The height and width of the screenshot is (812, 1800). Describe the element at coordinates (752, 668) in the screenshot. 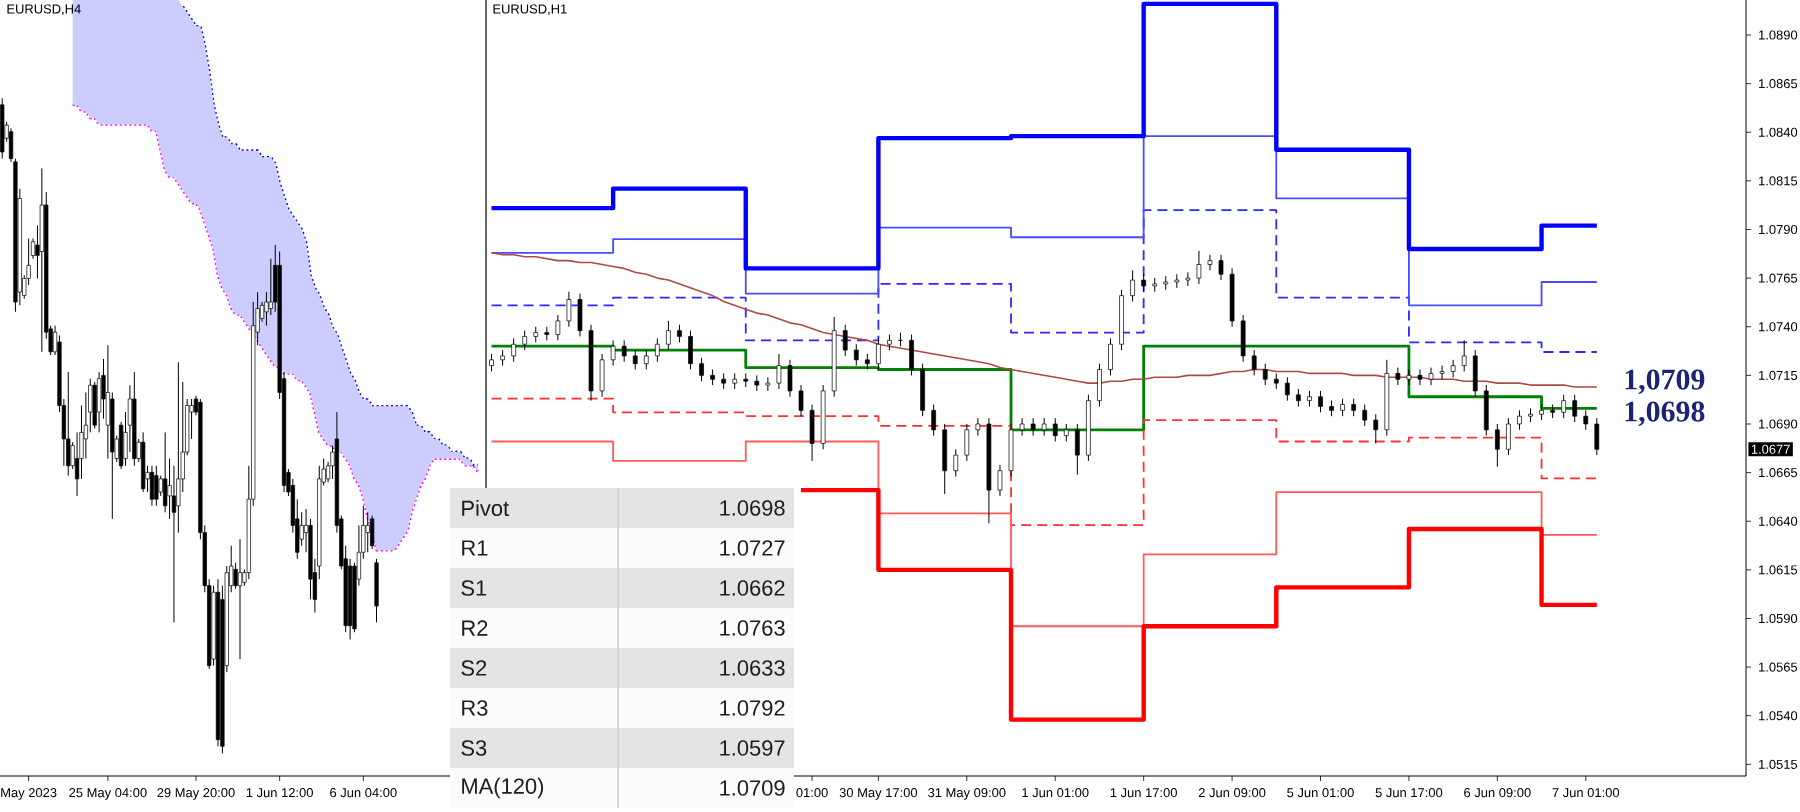

I see `data-label: 1.0633` at that location.